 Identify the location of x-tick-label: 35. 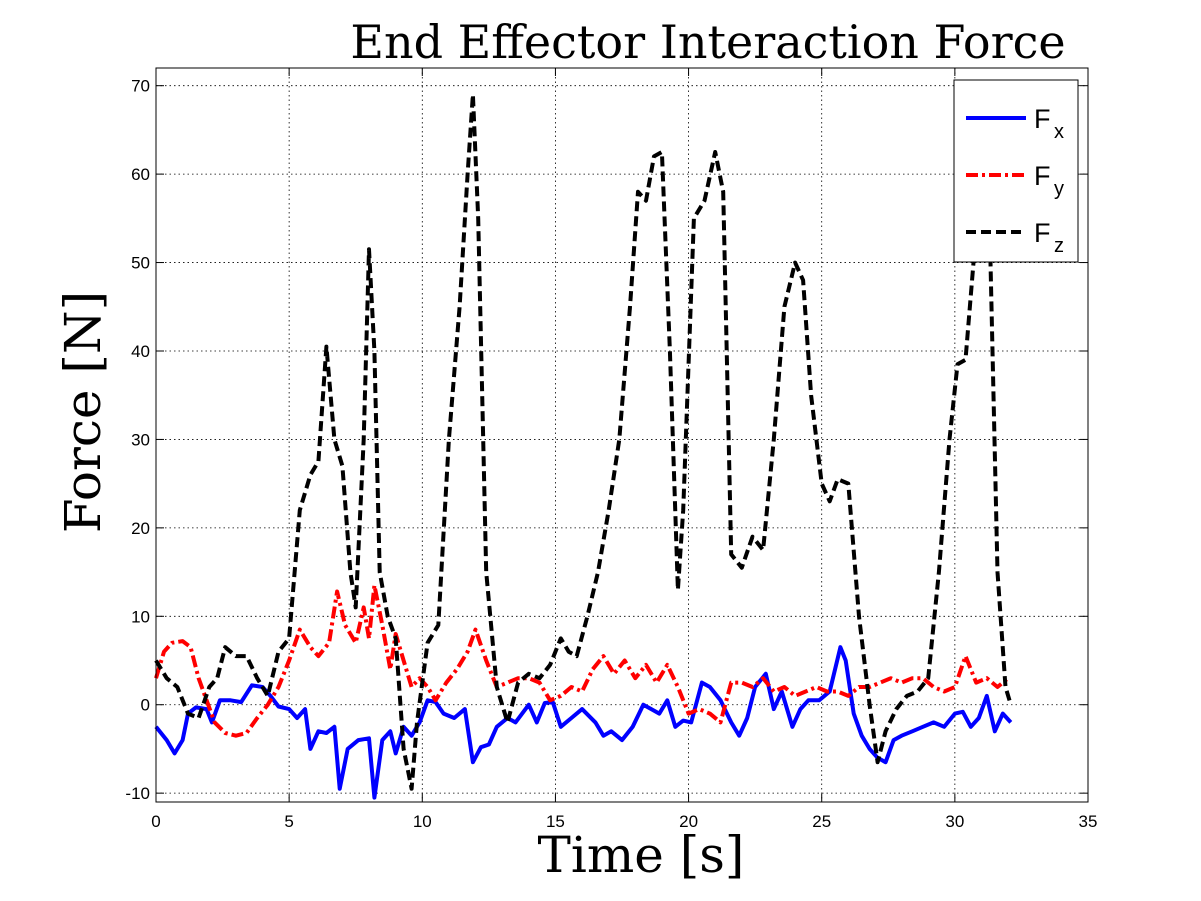
(1088, 821).